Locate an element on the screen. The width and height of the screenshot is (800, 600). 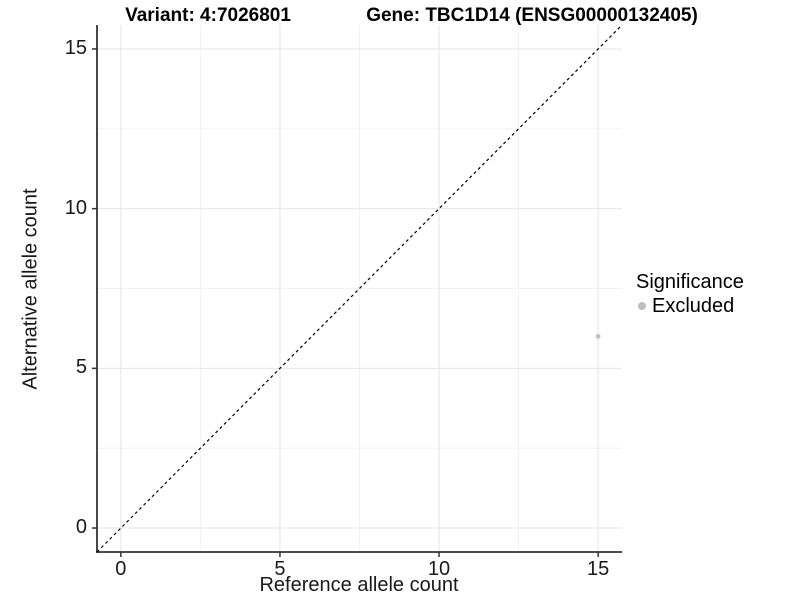
legend-item: Excluded is located at coordinates (690, 306).